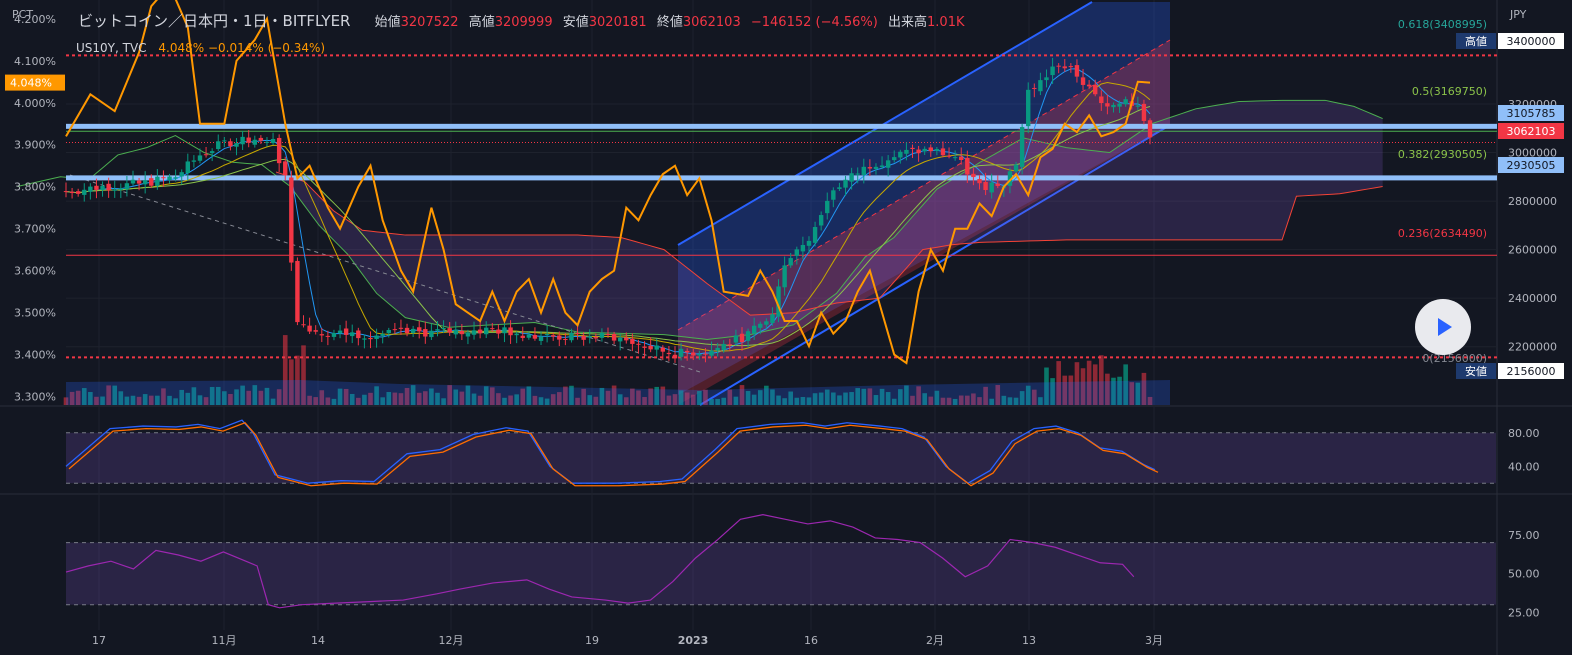 Image resolution: width=1572 pixels, height=655 pixels. What do you see at coordinates (523, 22) in the screenshot?
I see `high-value: 3209999` at bounding box center [523, 22].